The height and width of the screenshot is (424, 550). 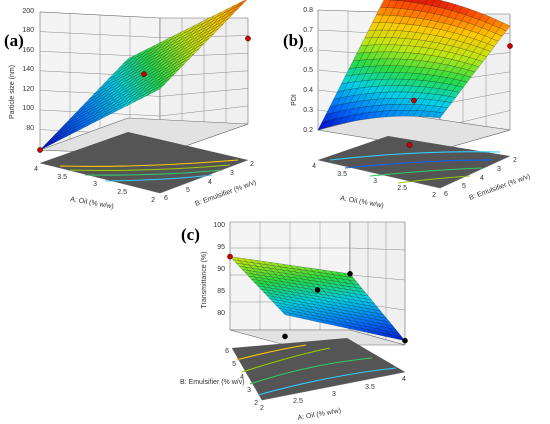 I want to click on panel-c-z-tick: 100, so click(x=219, y=225).